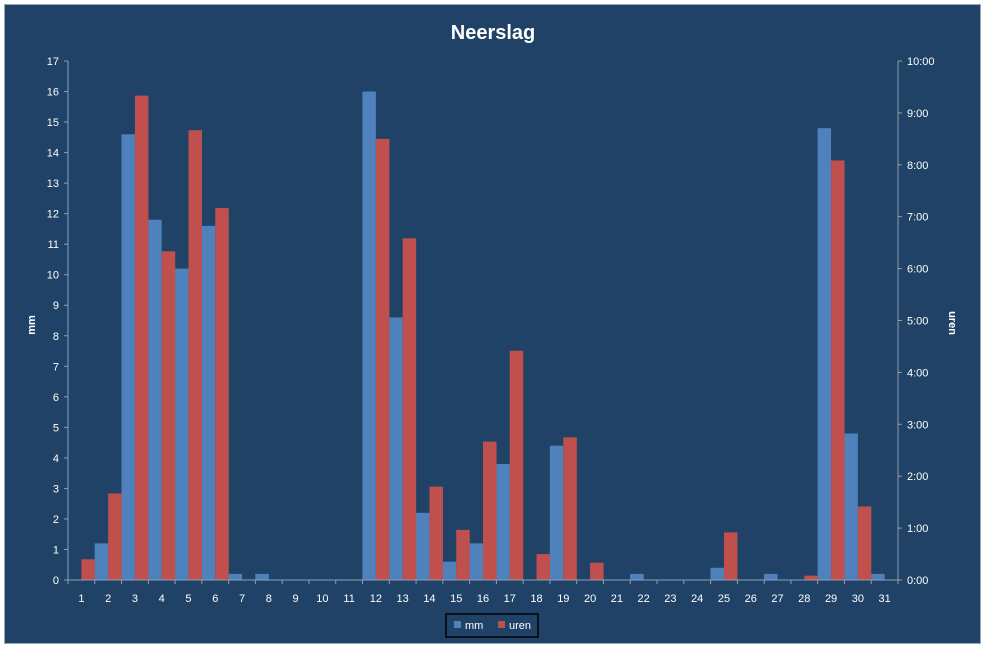 The image size is (987, 648). I want to click on x-tick-label: 2, so click(108, 599).